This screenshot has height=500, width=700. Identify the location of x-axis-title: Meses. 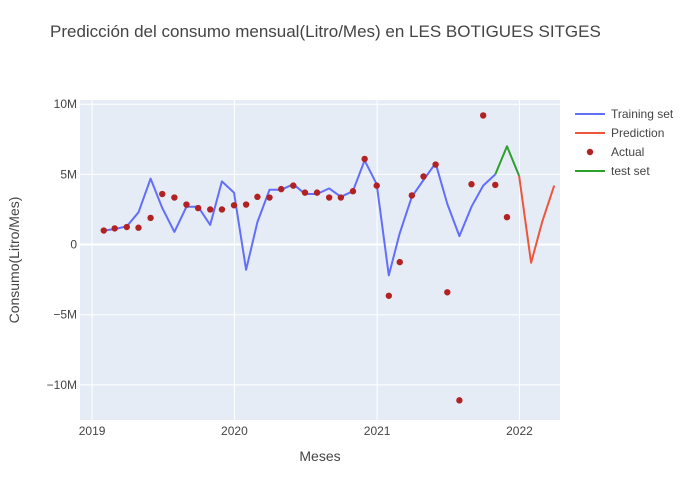
(319, 456).